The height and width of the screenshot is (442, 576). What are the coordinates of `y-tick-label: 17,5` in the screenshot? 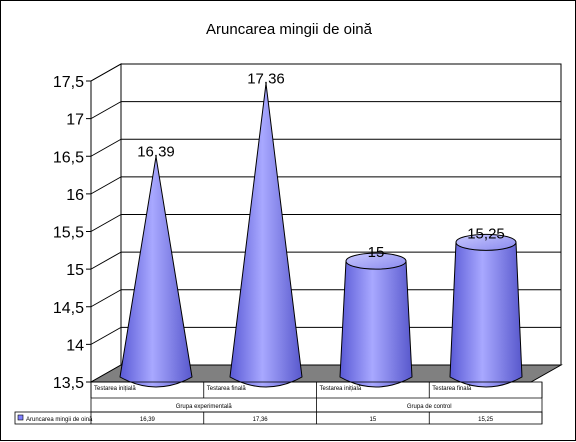 It's located at (68, 82).